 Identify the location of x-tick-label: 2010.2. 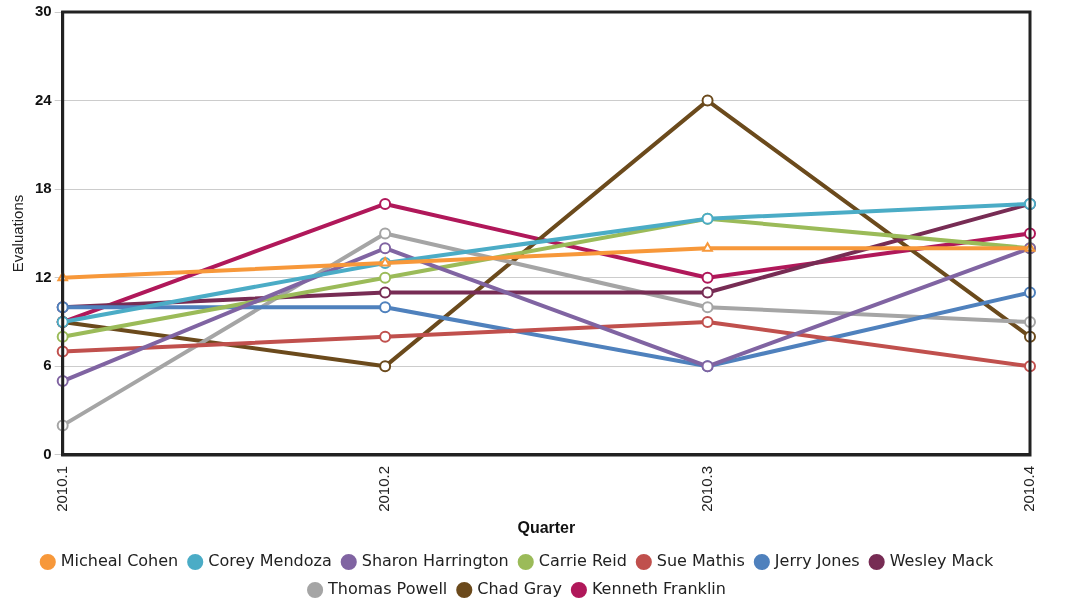
(384, 488).